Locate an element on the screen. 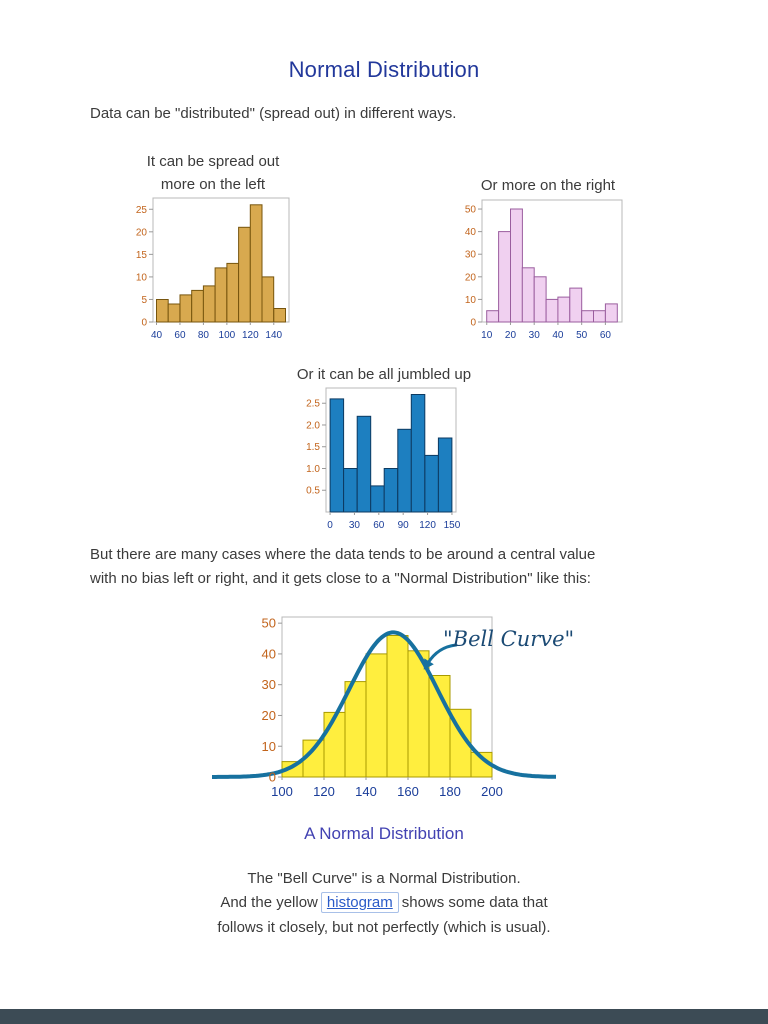 The height and width of the screenshot is (1024, 768). x-tick-label: 20 is located at coordinates (511, 335).